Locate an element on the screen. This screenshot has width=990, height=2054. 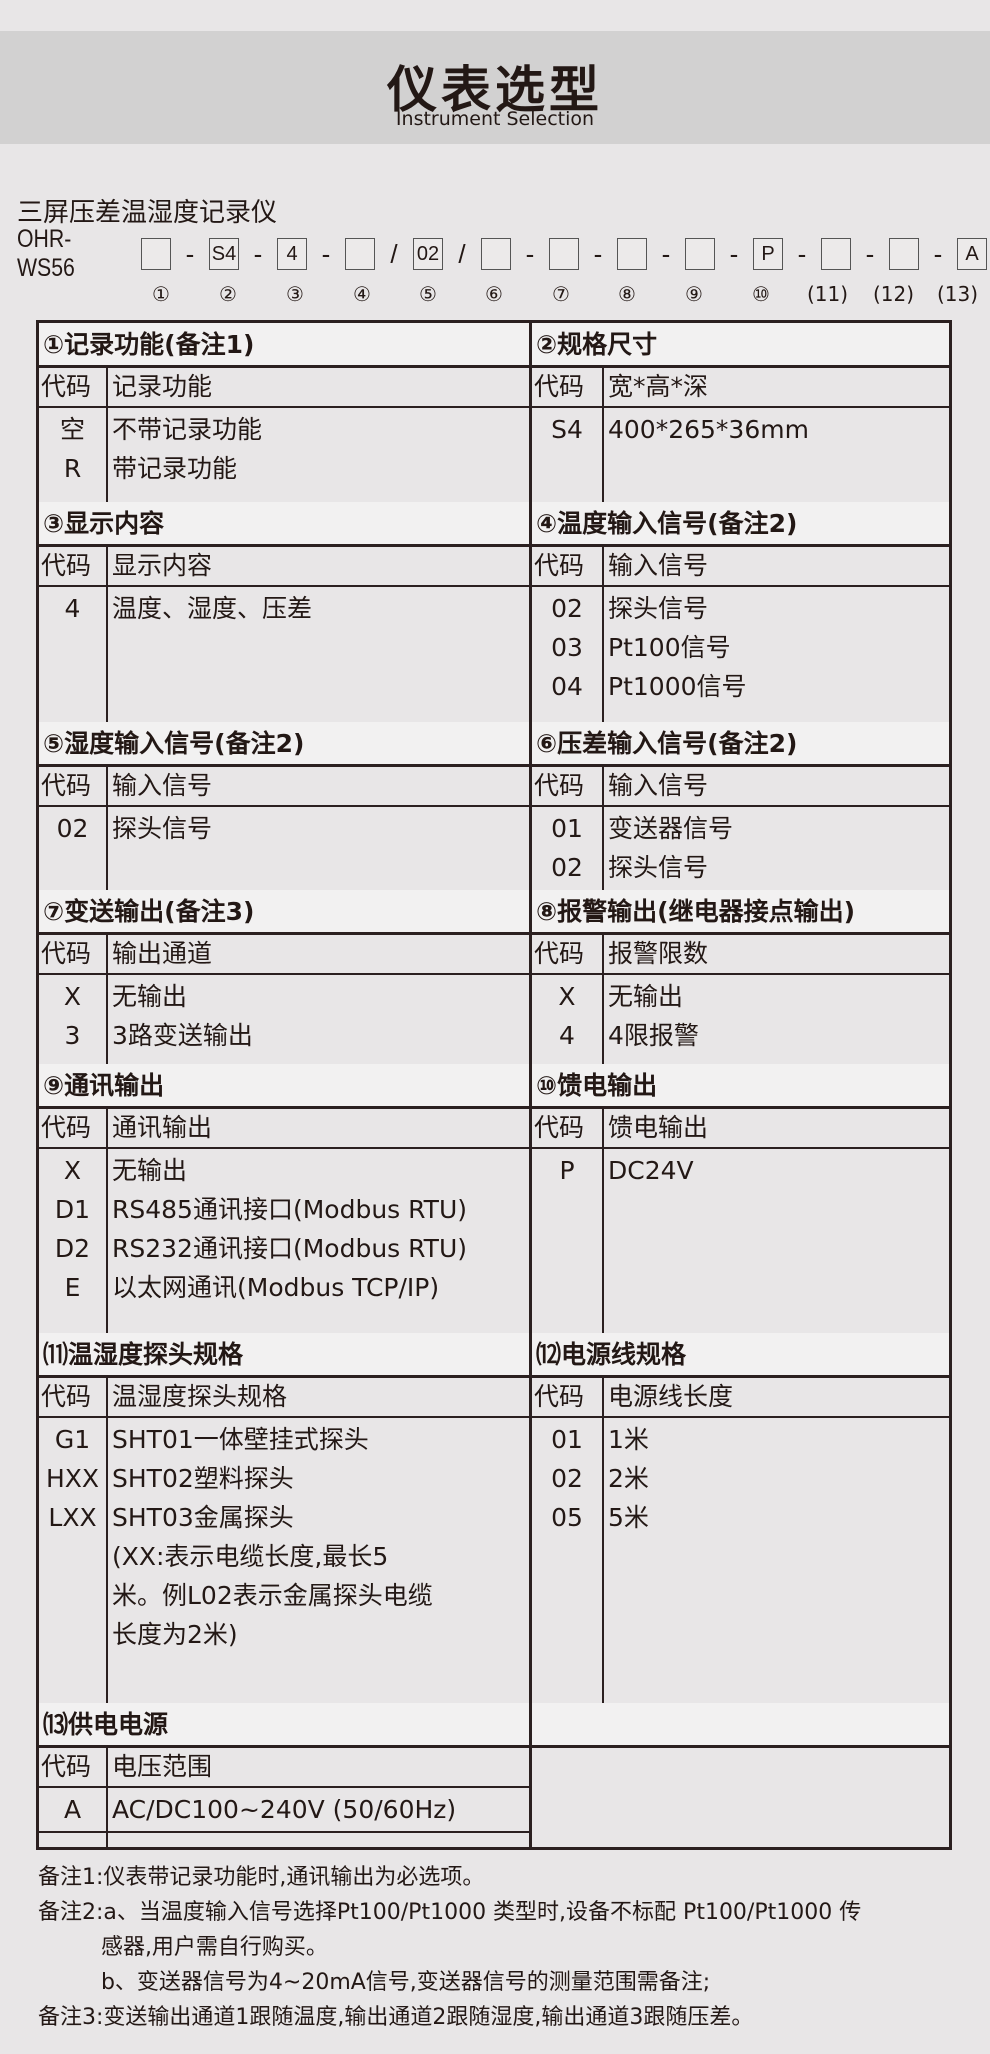
row-description: (XX:表示电缆长度,最长5 is located at coordinates (250, 1556).